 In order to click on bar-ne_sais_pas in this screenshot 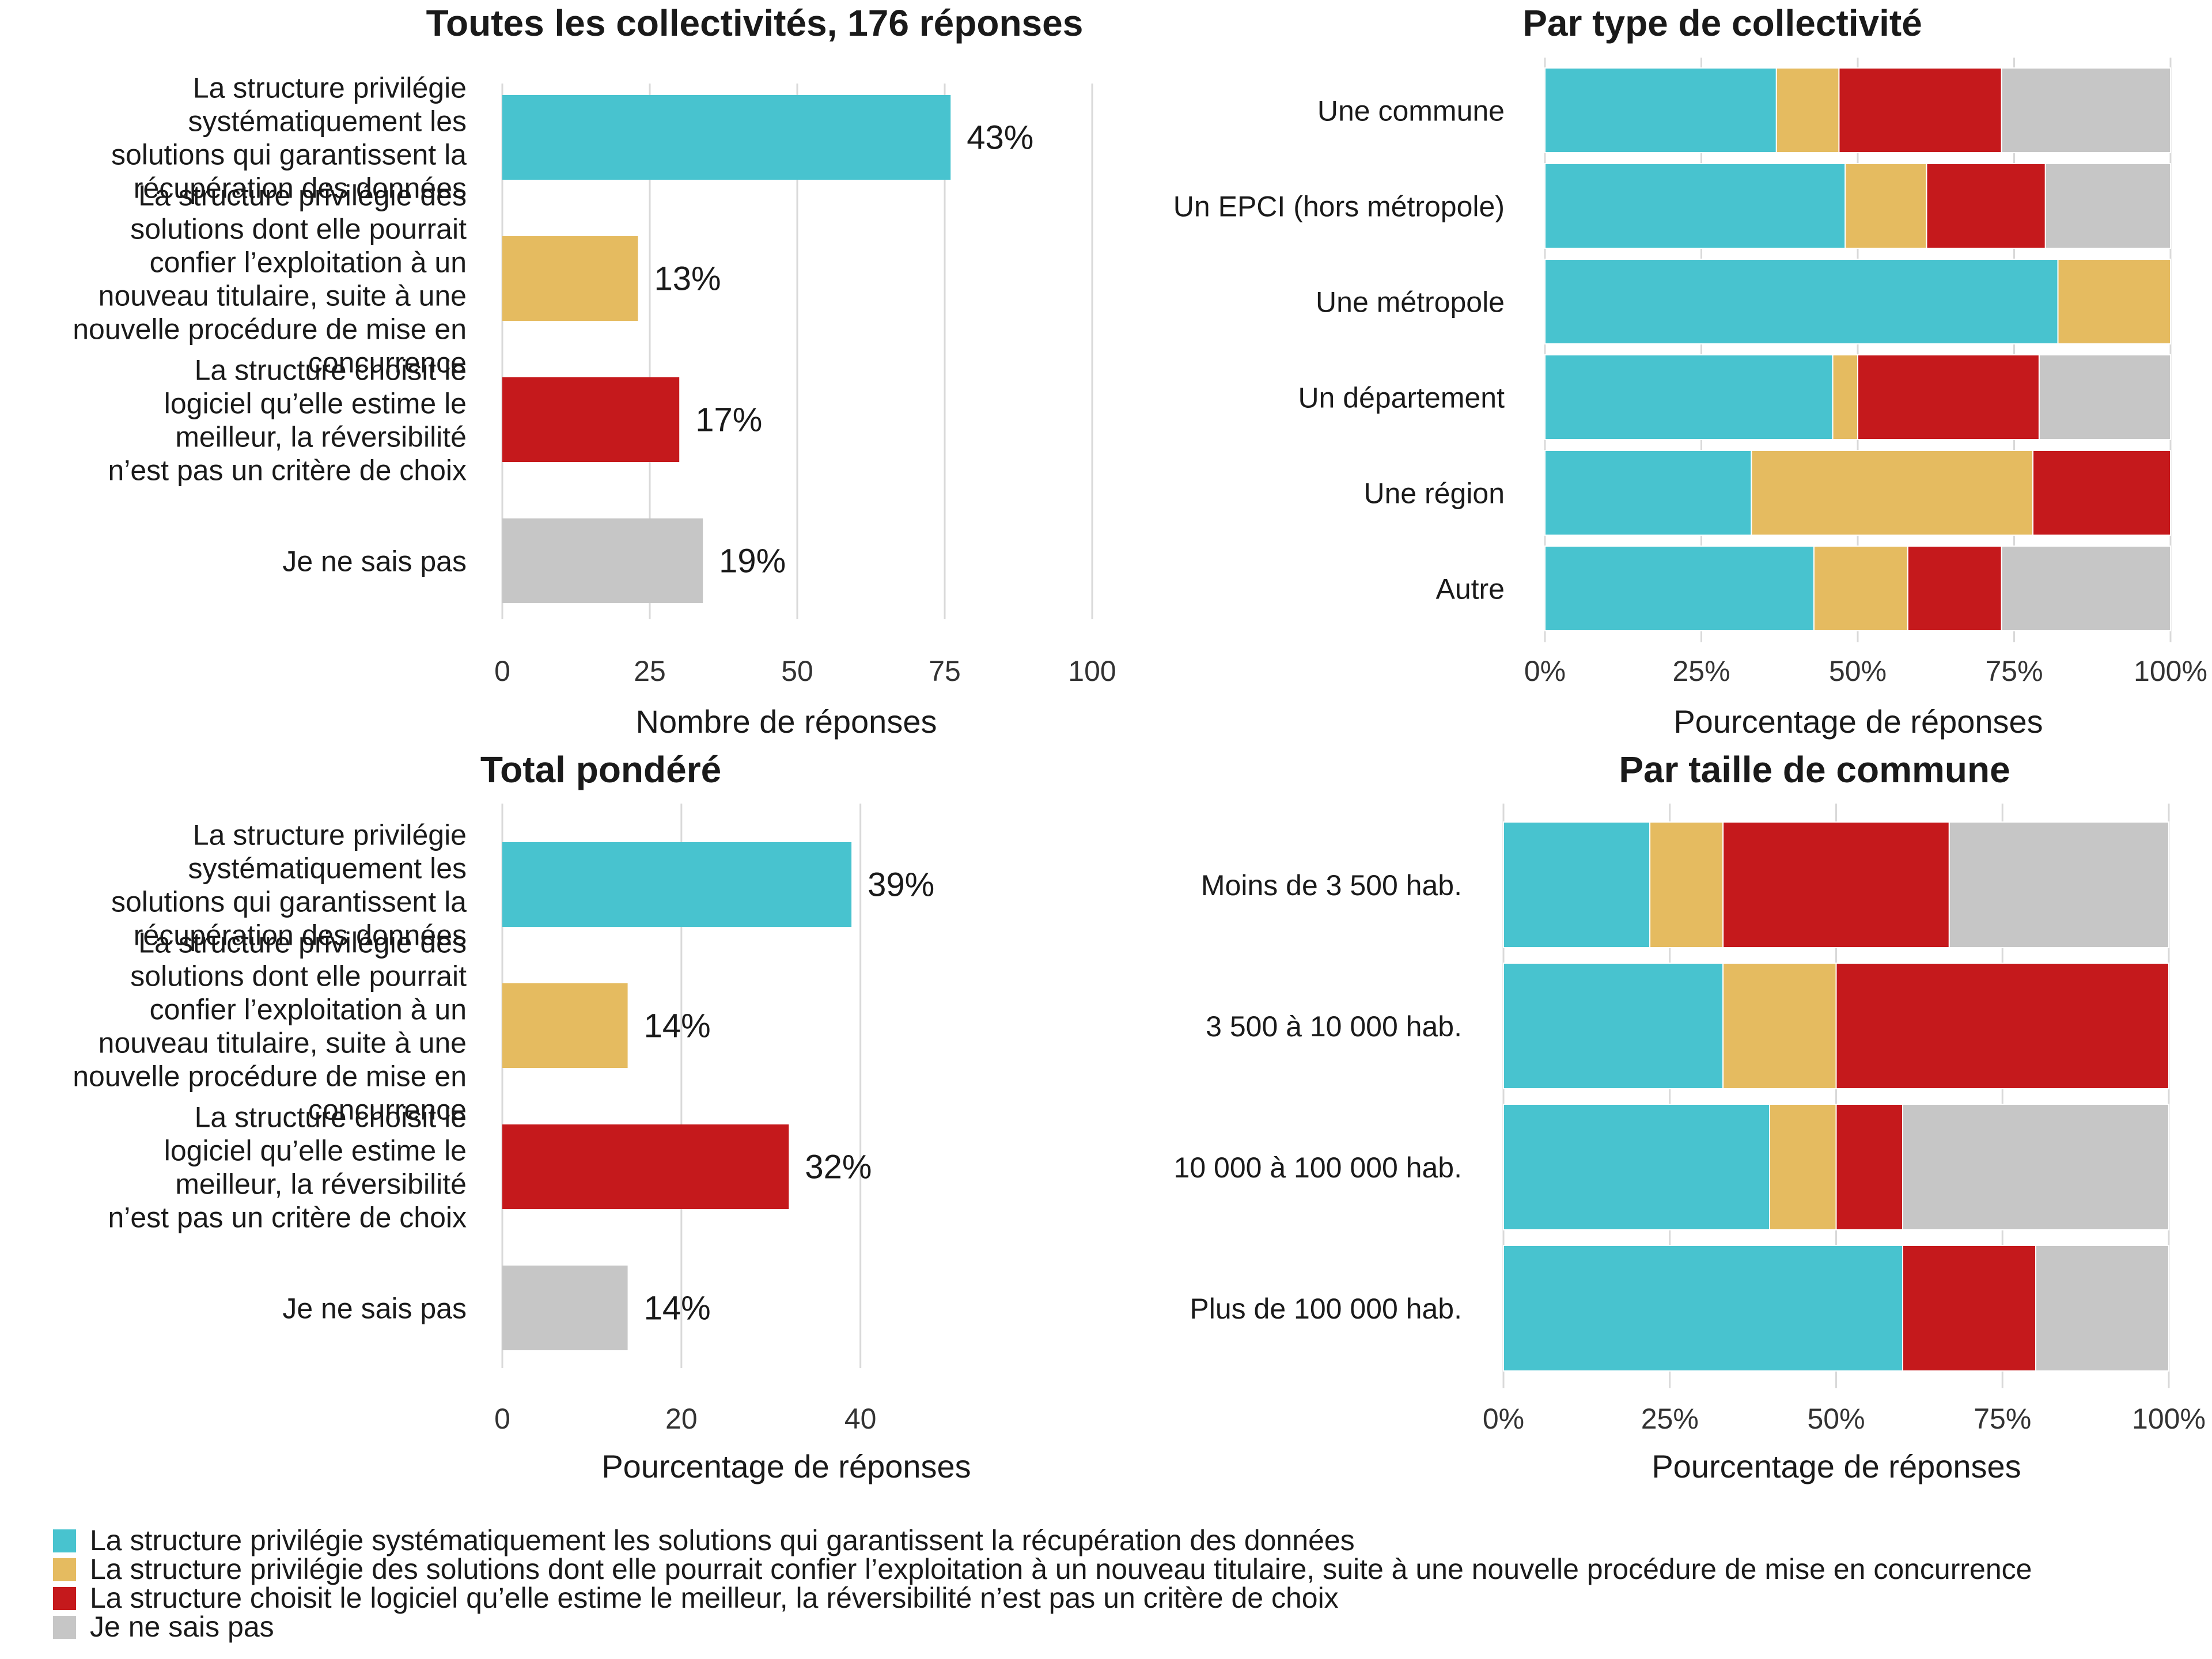, I will do `click(602, 560)`.